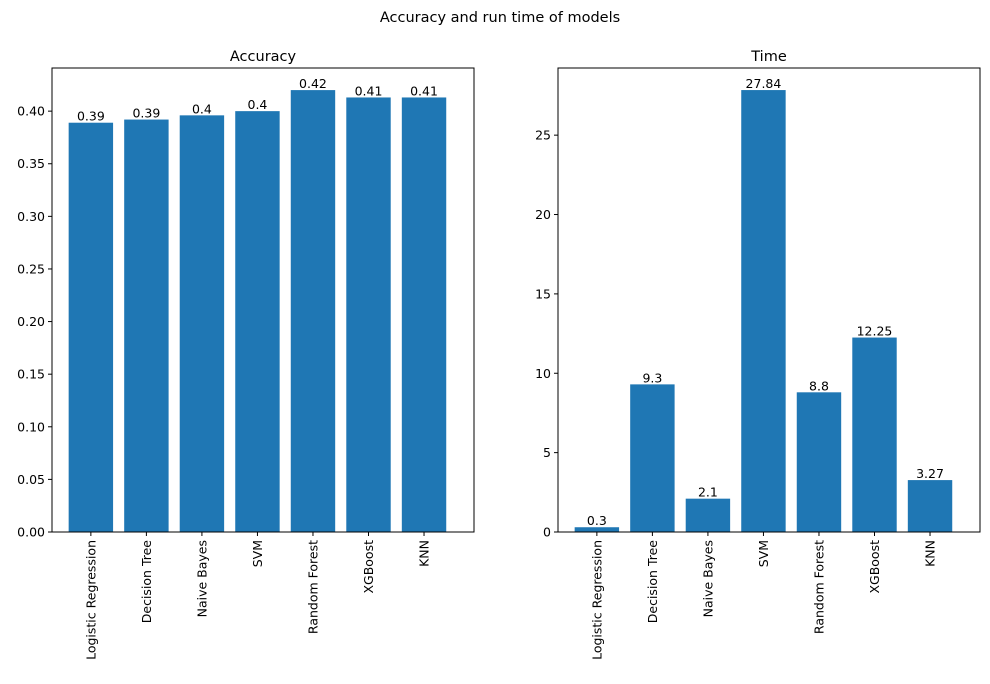 The image size is (990, 684). Describe the element at coordinates (500, 18) in the screenshot. I see `figure-title: Accuracy and run time of models` at that location.